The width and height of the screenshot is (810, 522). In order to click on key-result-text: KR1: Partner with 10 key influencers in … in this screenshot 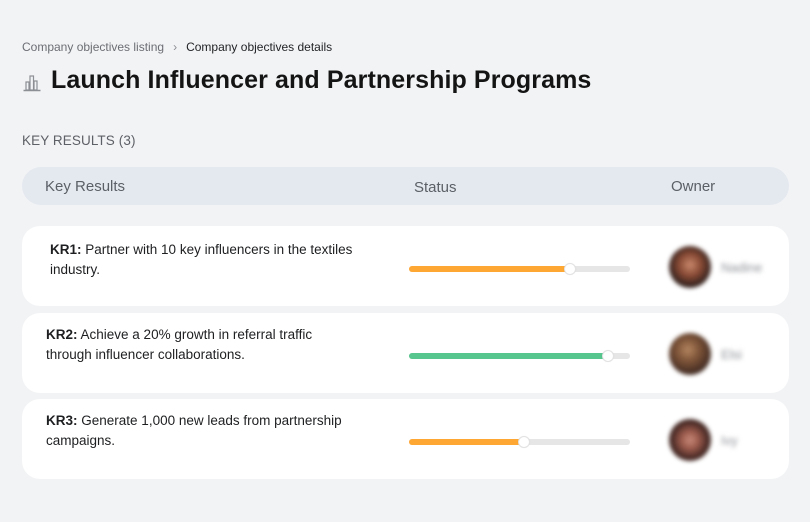, I will do `click(205, 260)`.